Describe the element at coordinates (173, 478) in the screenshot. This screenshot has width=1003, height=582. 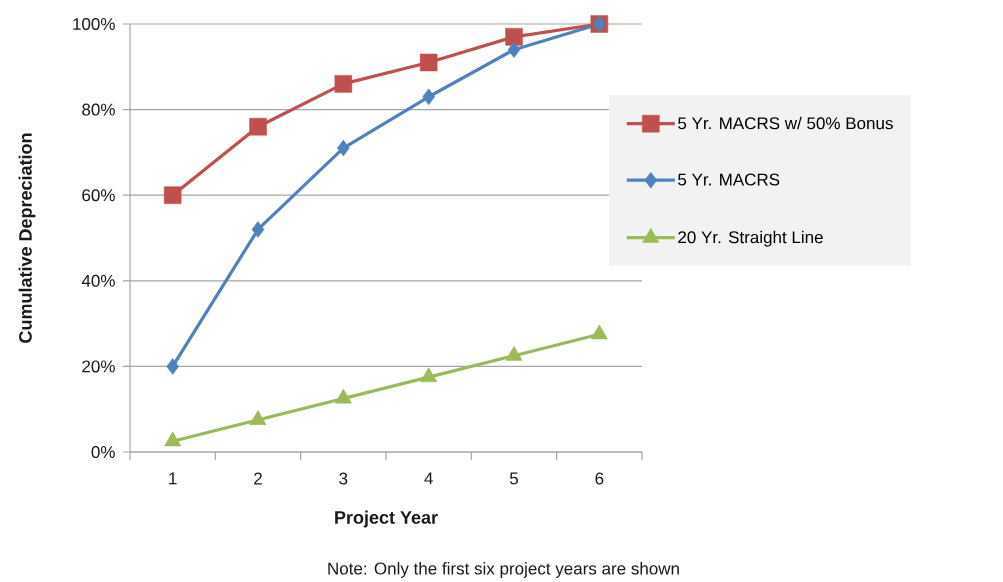
I see `x-tick-label: 1` at that location.